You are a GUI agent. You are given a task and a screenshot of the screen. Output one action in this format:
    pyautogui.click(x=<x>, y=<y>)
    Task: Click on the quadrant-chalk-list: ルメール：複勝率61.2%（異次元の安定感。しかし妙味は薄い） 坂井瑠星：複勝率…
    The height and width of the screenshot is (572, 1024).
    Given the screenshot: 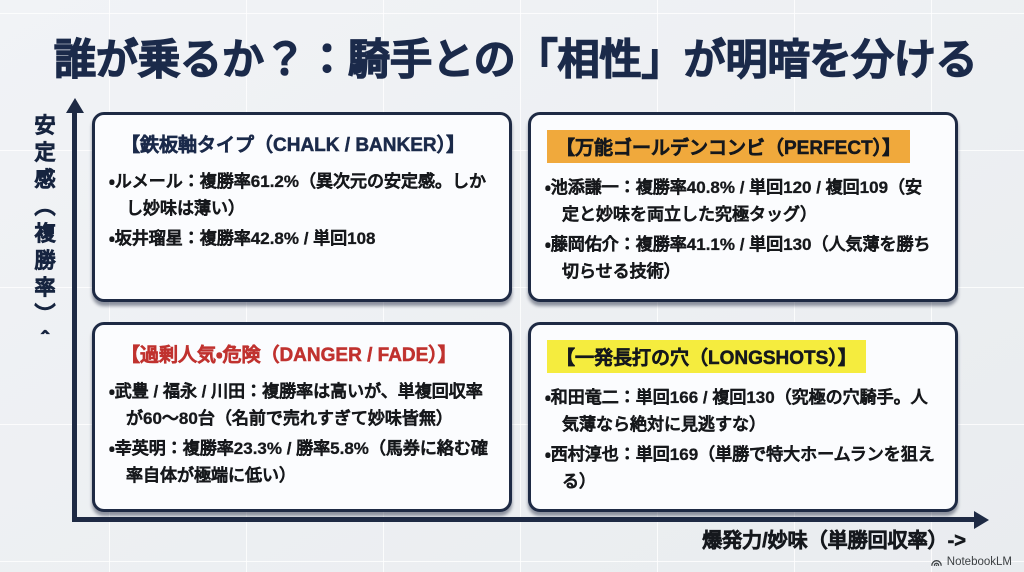 What is the action you would take?
    pyautogui.click(x=301, y=211)
    